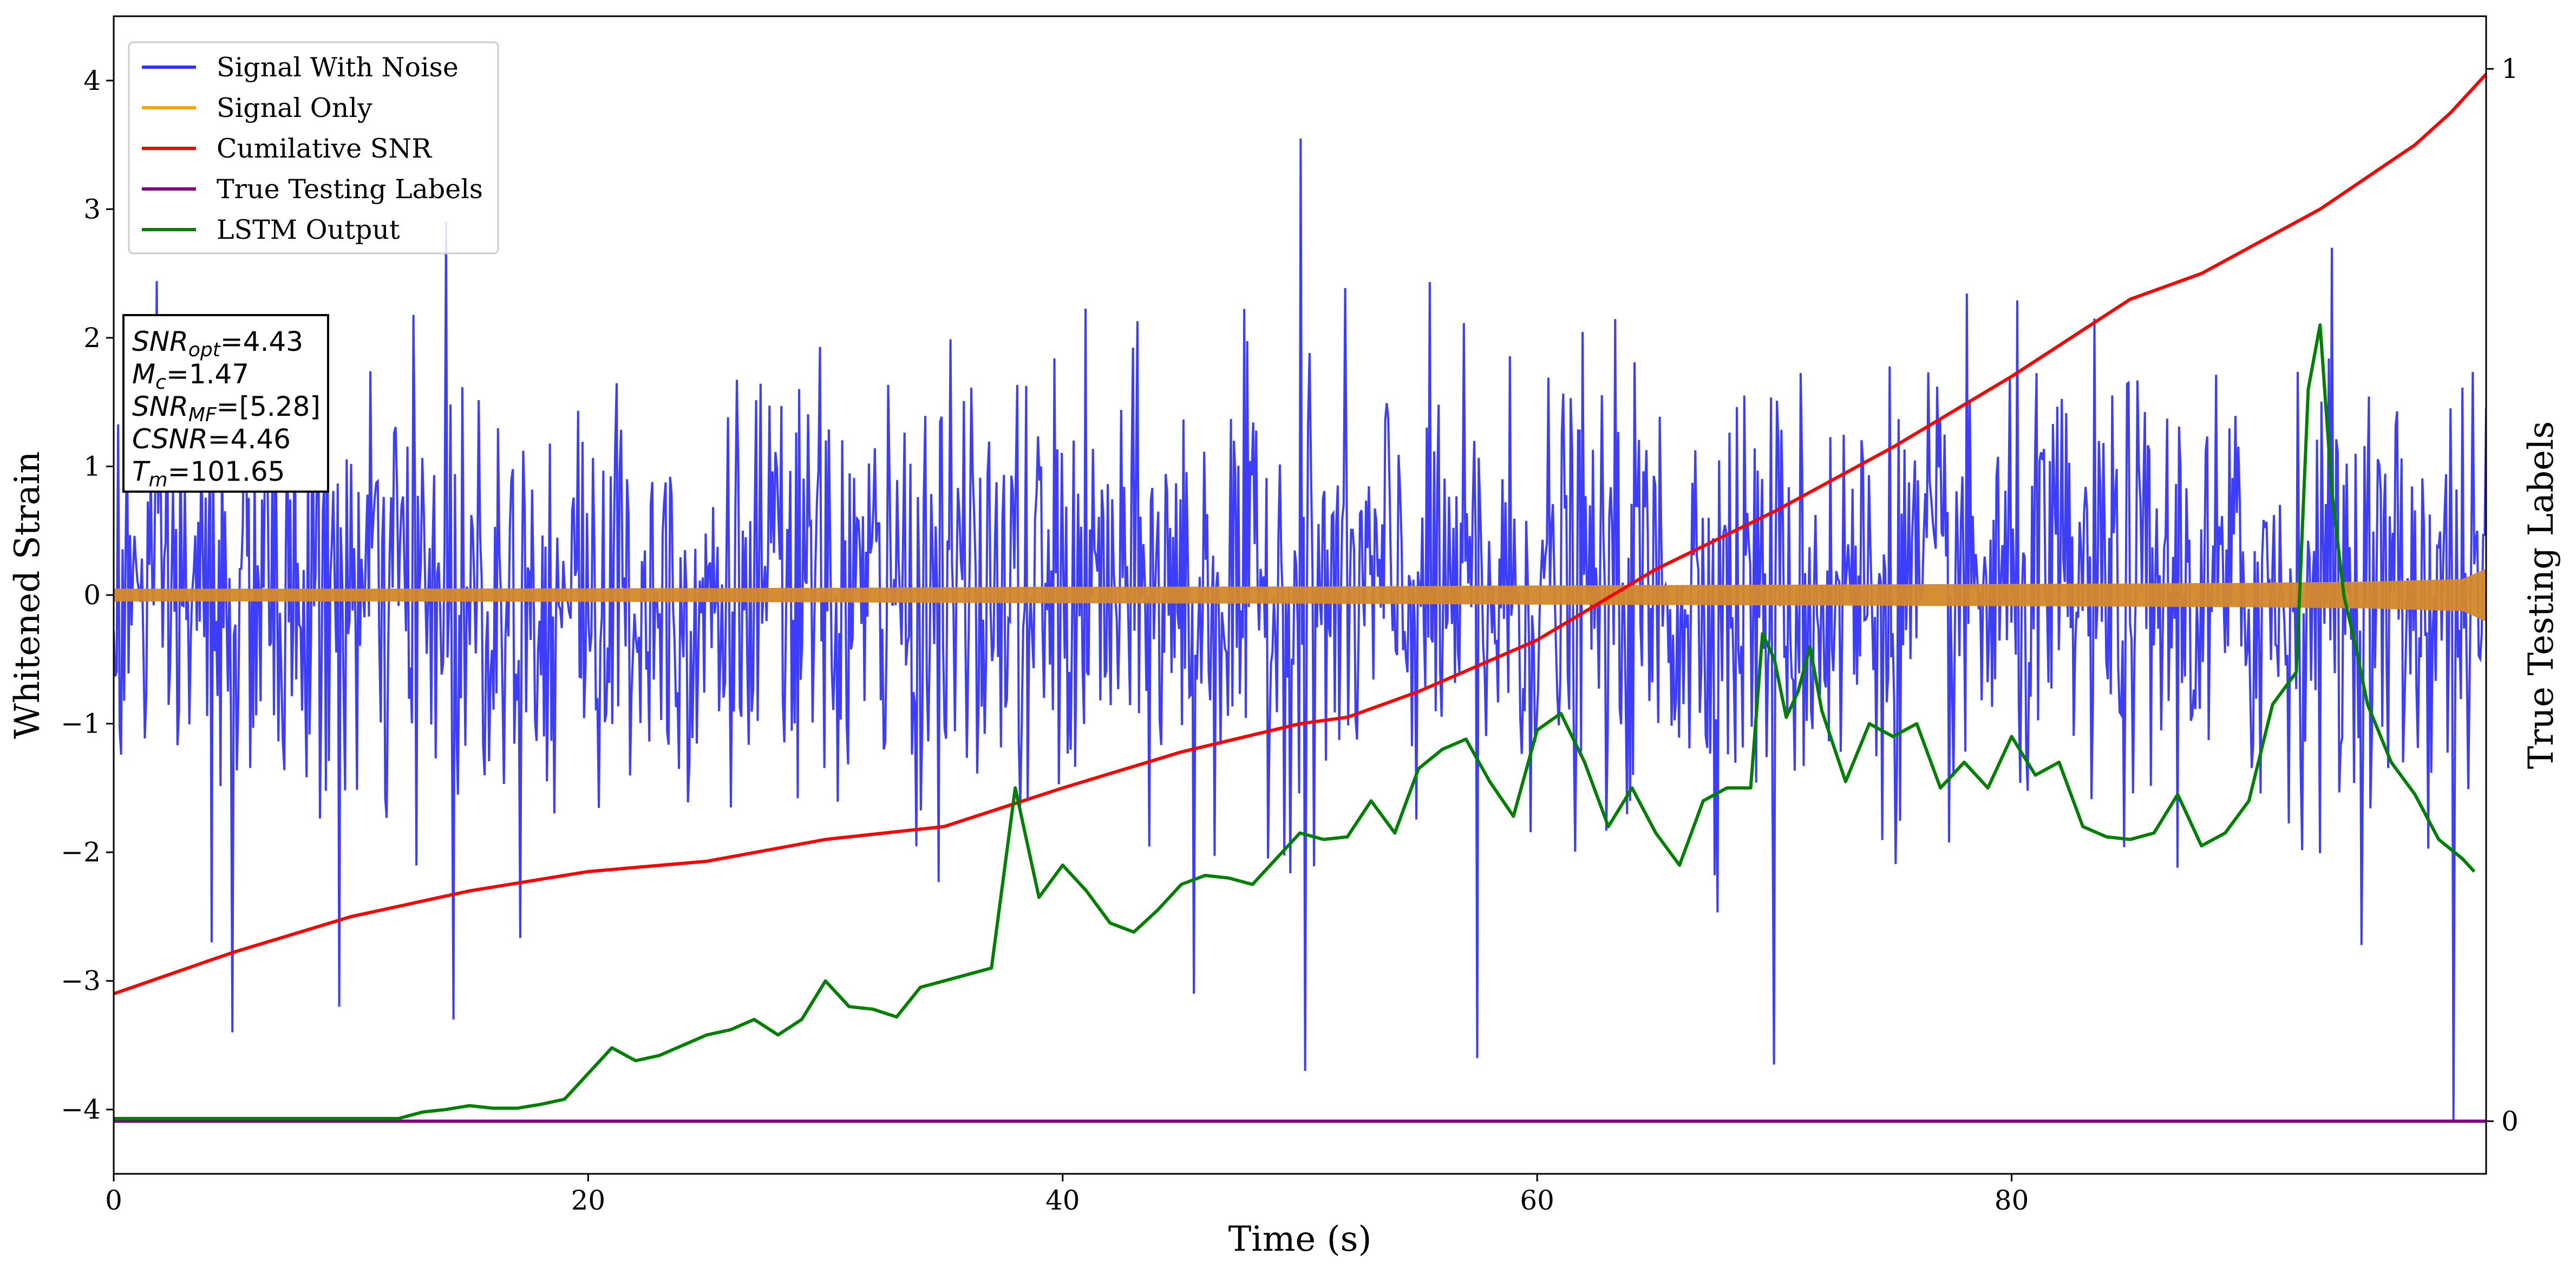 Image resolution: width=2576 pixels, height=1274 pixels. Describe the element at coordinates (1300, 595) in the screenshot. I see `series-signal-only` at that location.